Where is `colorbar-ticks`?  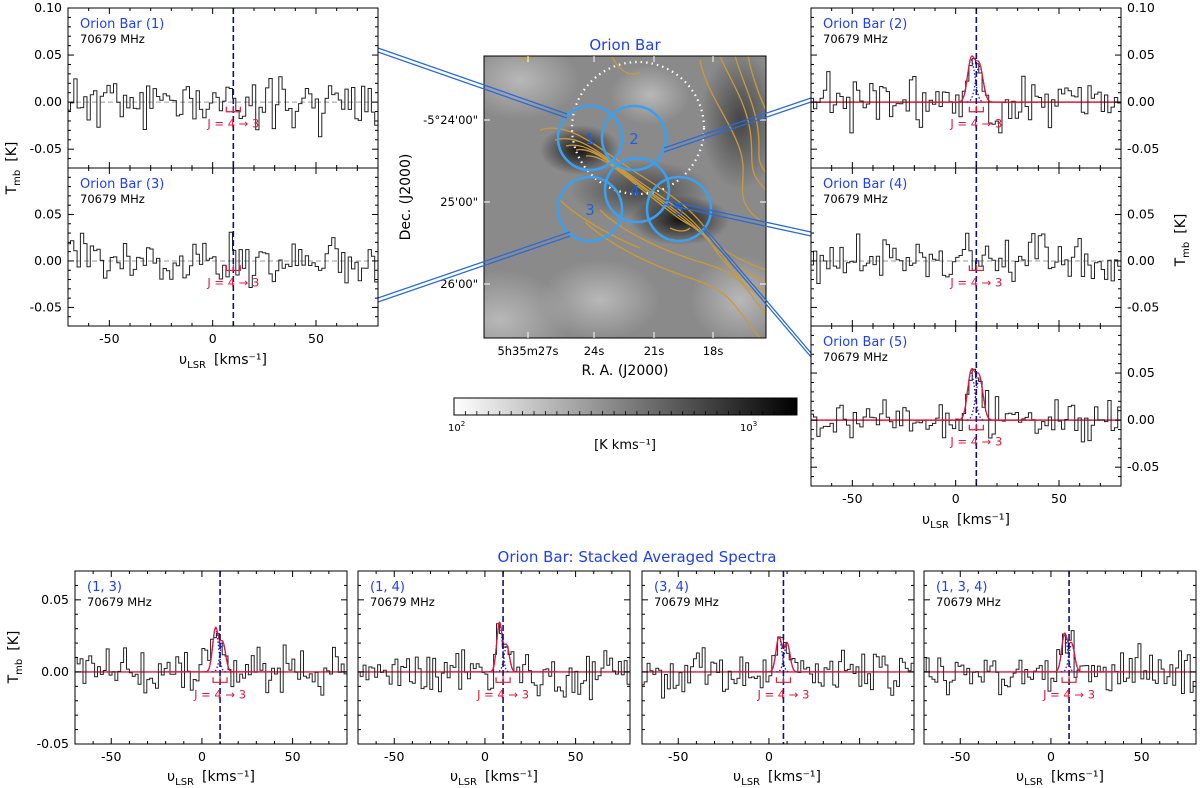 colorbar-ticks is located at coordinates (625, 413).